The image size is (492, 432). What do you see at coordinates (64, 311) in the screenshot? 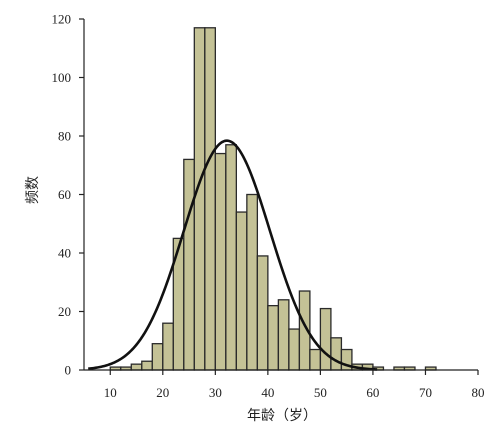
I see `y-tick-label: 20` at bounding box center [64, 311].